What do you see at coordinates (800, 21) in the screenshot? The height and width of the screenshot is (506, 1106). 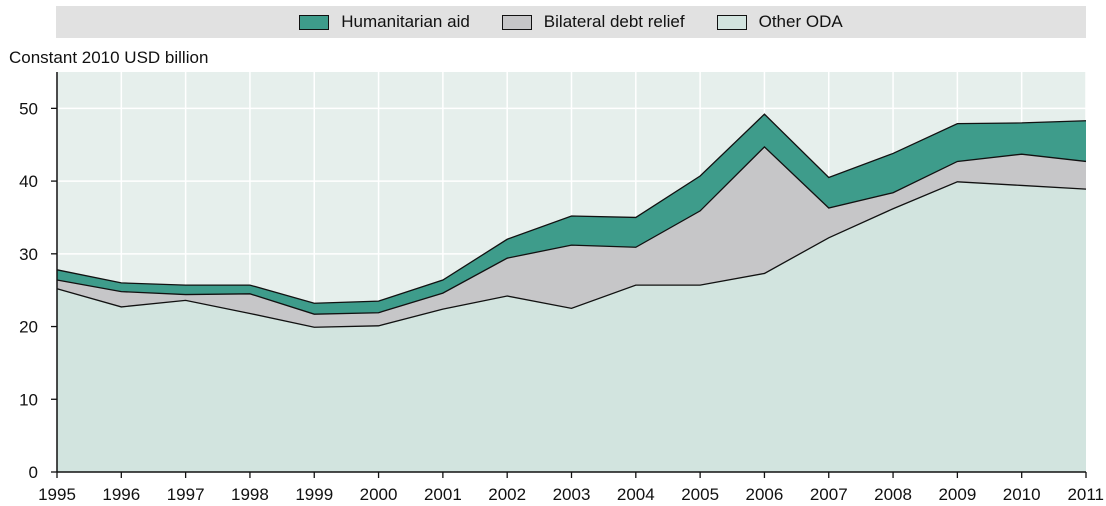 I see `legend-label-other-oda: Other ODA` at bounding box center [800, 21].